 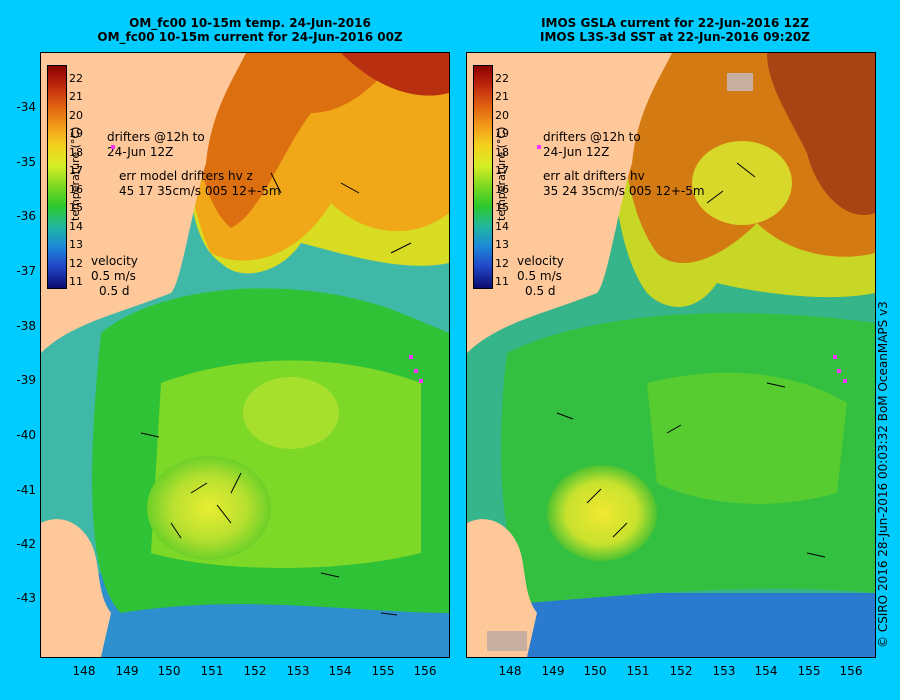 I want to click on err-values: 45 17 35cm/s 005 12+-5m, so click(x=200, y=191).